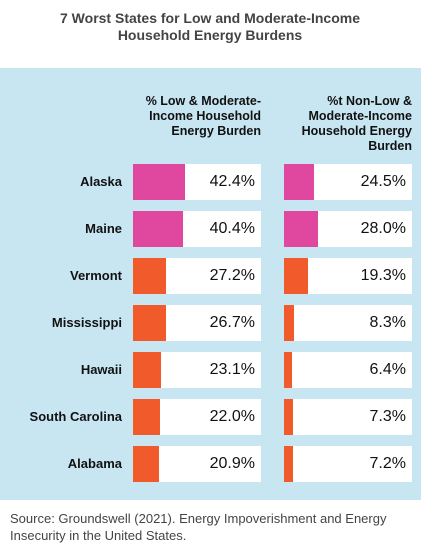  I want to click on bar-cell: 40.4%, so click(197, 229).